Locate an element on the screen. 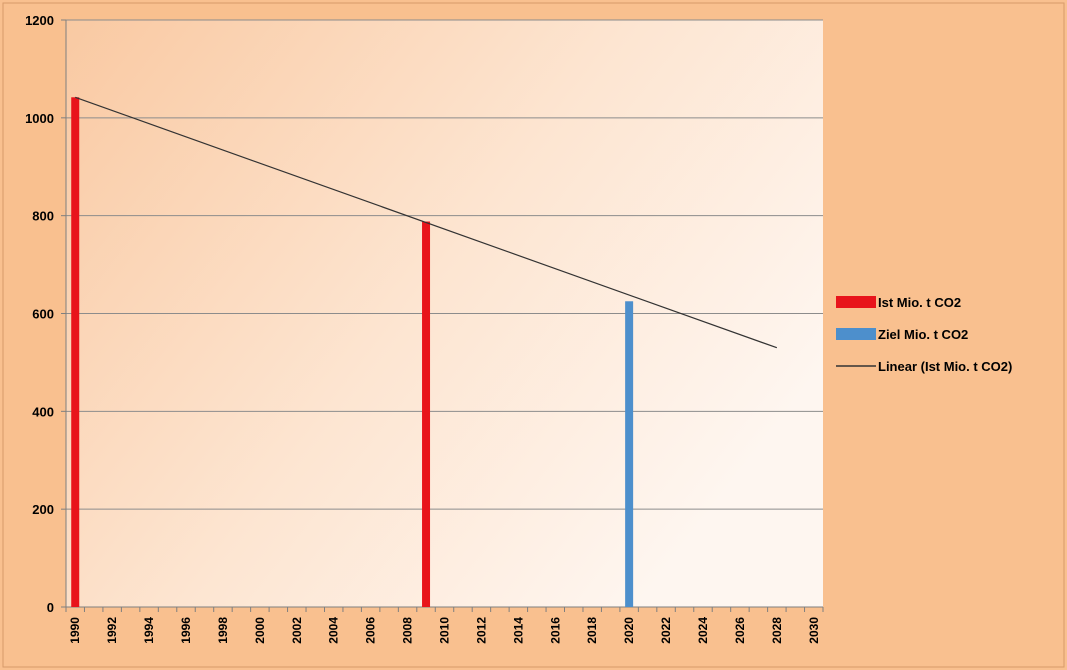 This screenshot has width=1067, height=670. y-tick-label: 400 is located at coordinates (43, 411).